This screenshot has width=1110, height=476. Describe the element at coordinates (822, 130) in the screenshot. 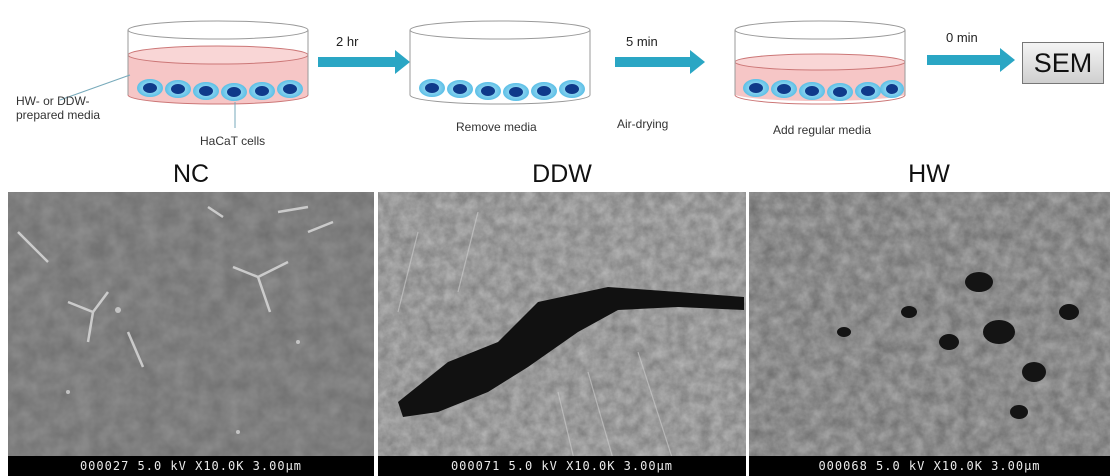

I see `step-3-caption: Add regular media` at that location.